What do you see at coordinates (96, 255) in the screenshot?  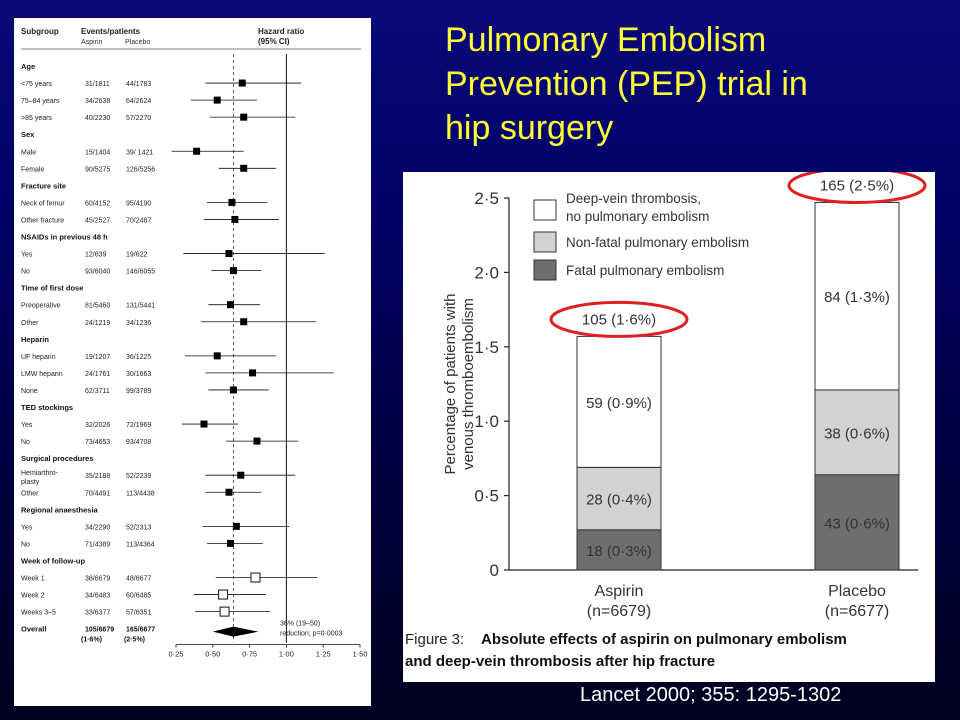 I see `forest-aspirin-events: 12/639` at bounding box center [96, 255].